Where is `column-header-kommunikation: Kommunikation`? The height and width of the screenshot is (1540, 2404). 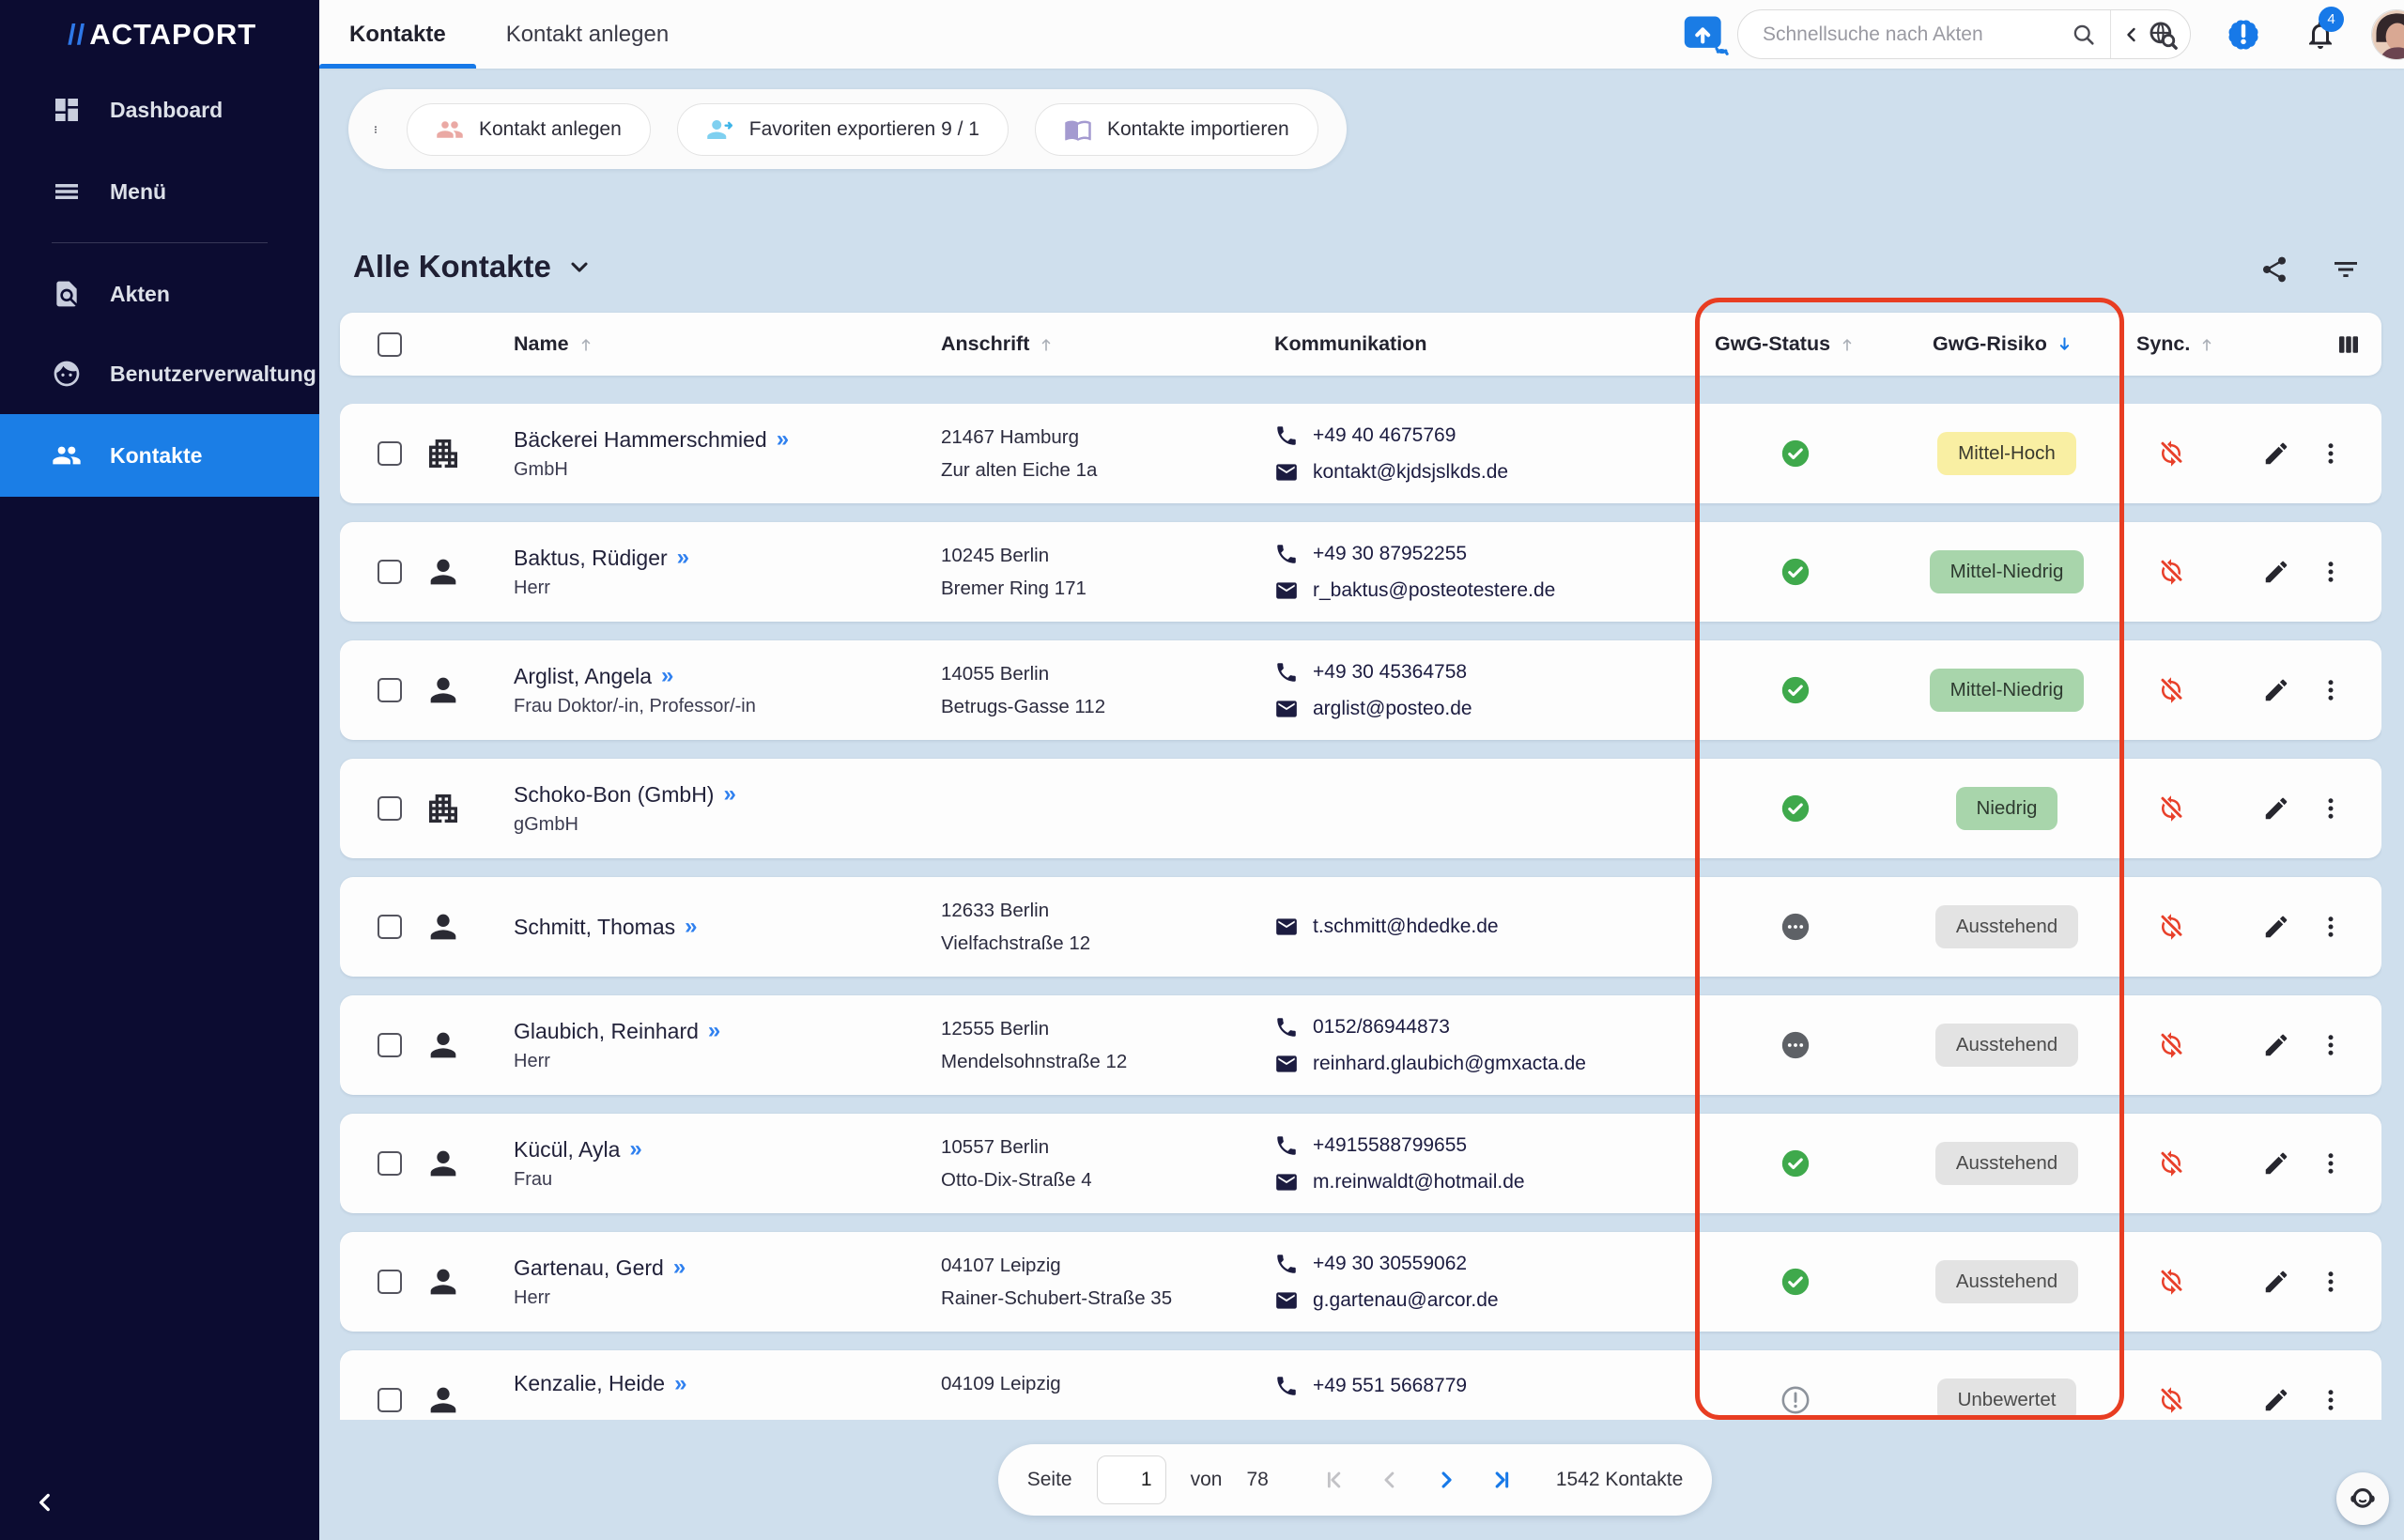
column-header-kommunikation: Kommunikation is located at coordinates (1350, 343).